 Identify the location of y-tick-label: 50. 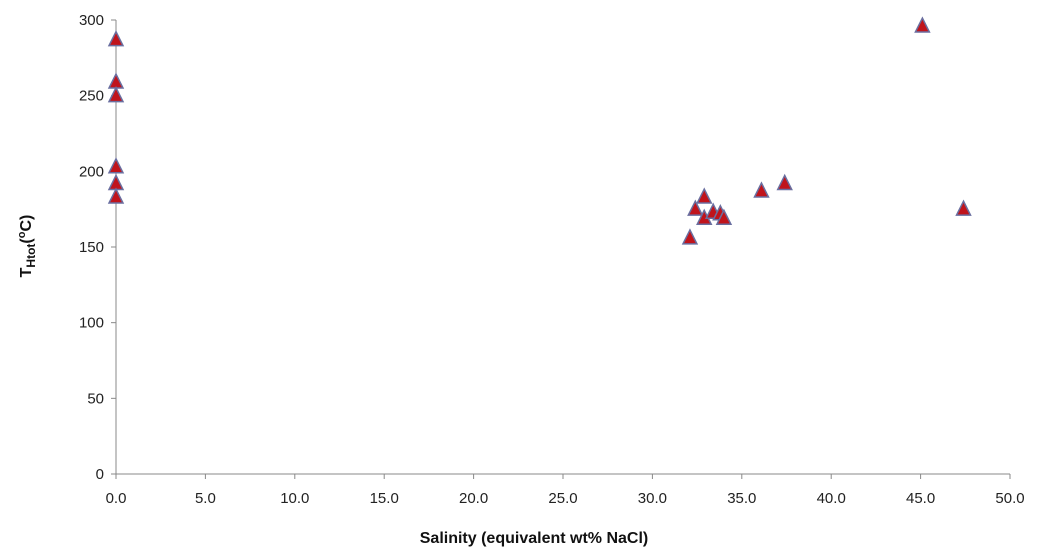
(95, 398).